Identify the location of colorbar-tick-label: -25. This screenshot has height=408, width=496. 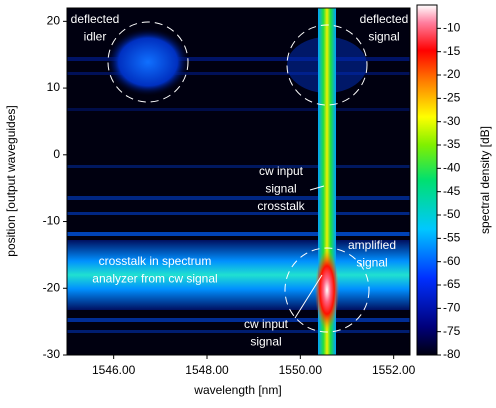
(452, 98).